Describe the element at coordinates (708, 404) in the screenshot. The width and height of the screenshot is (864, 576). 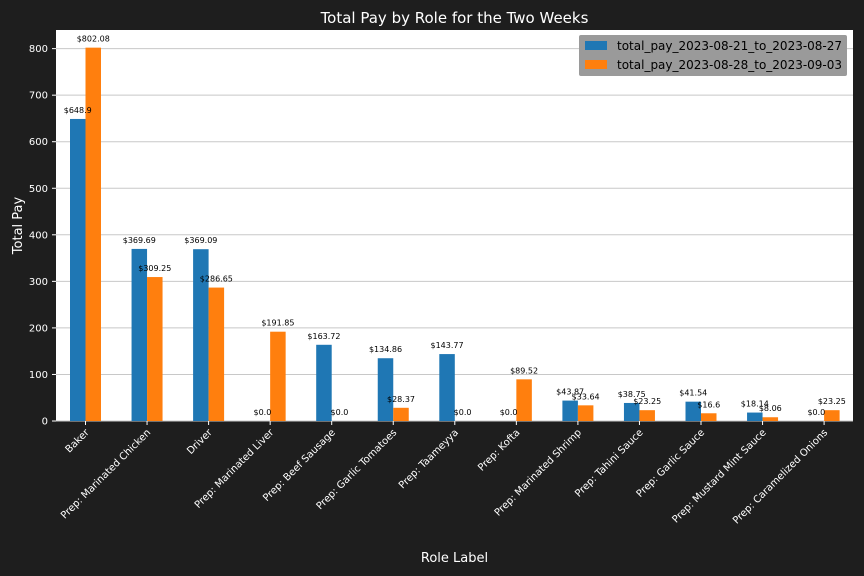
I see `bar-value-label: $16.6` at that location.